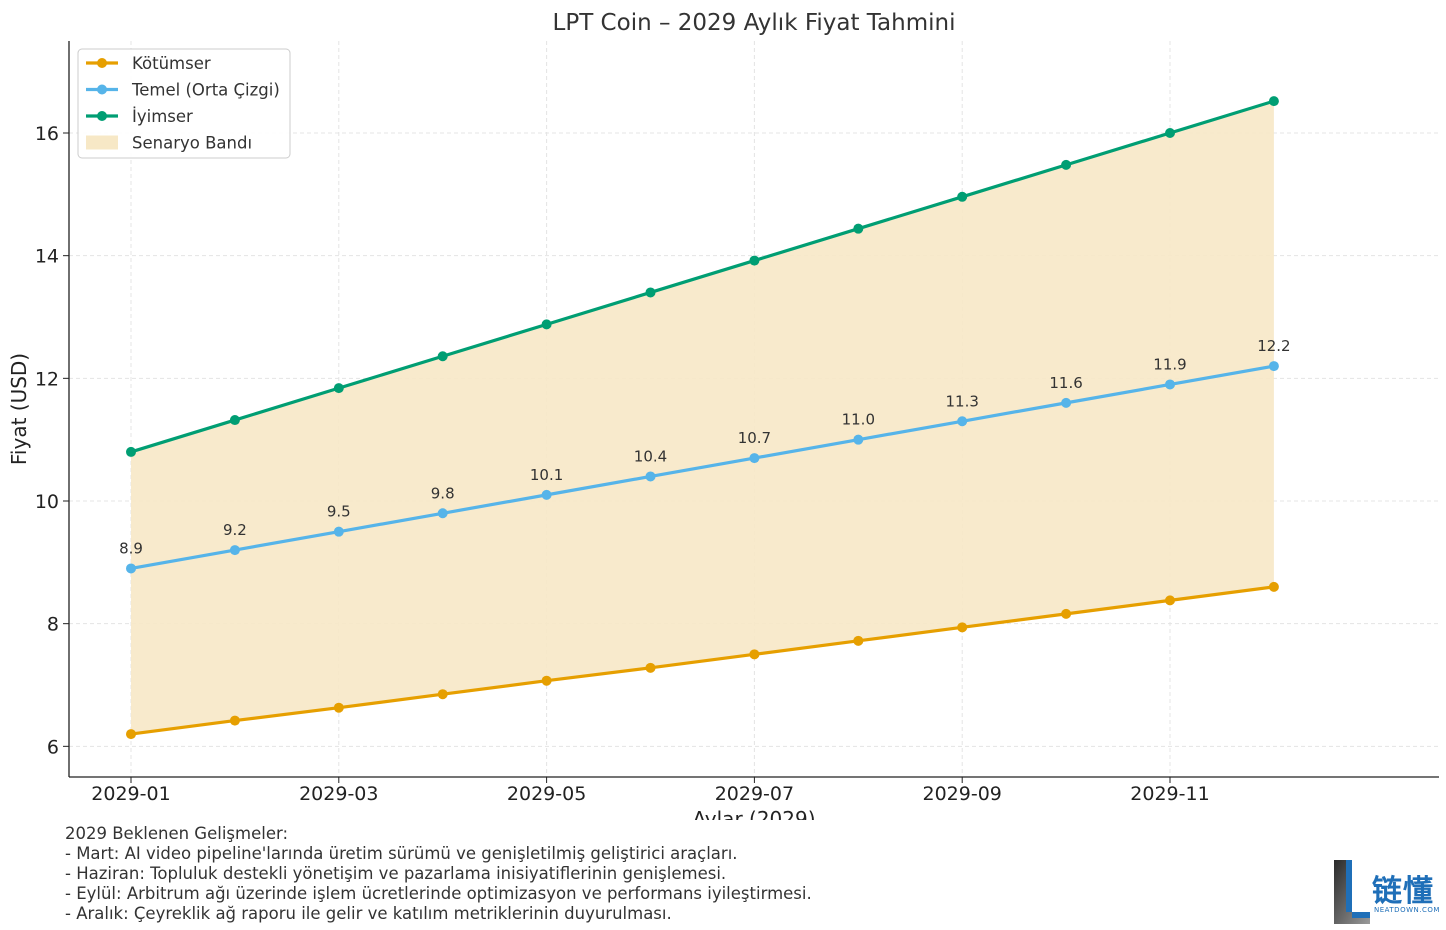 Image resolution: width=1446 pixels, height=930 pixels. I want to click on y-tick-label: 8, so click(53, 625).